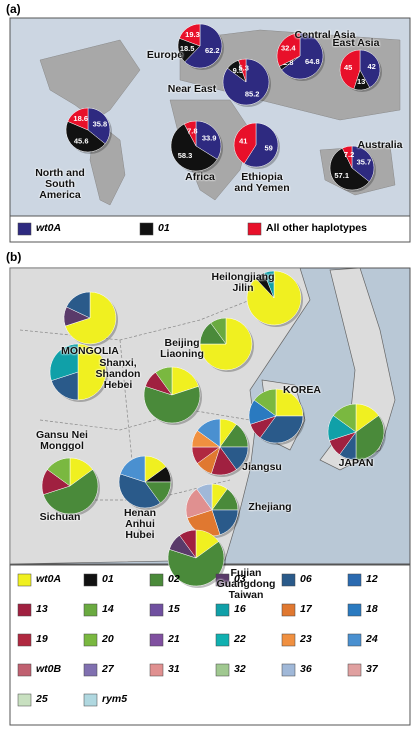 The width and height of the screenshot is (419, 733). Describe the element at coordinates (210, 229) in the screenshot. I see `legend-a` at that location.